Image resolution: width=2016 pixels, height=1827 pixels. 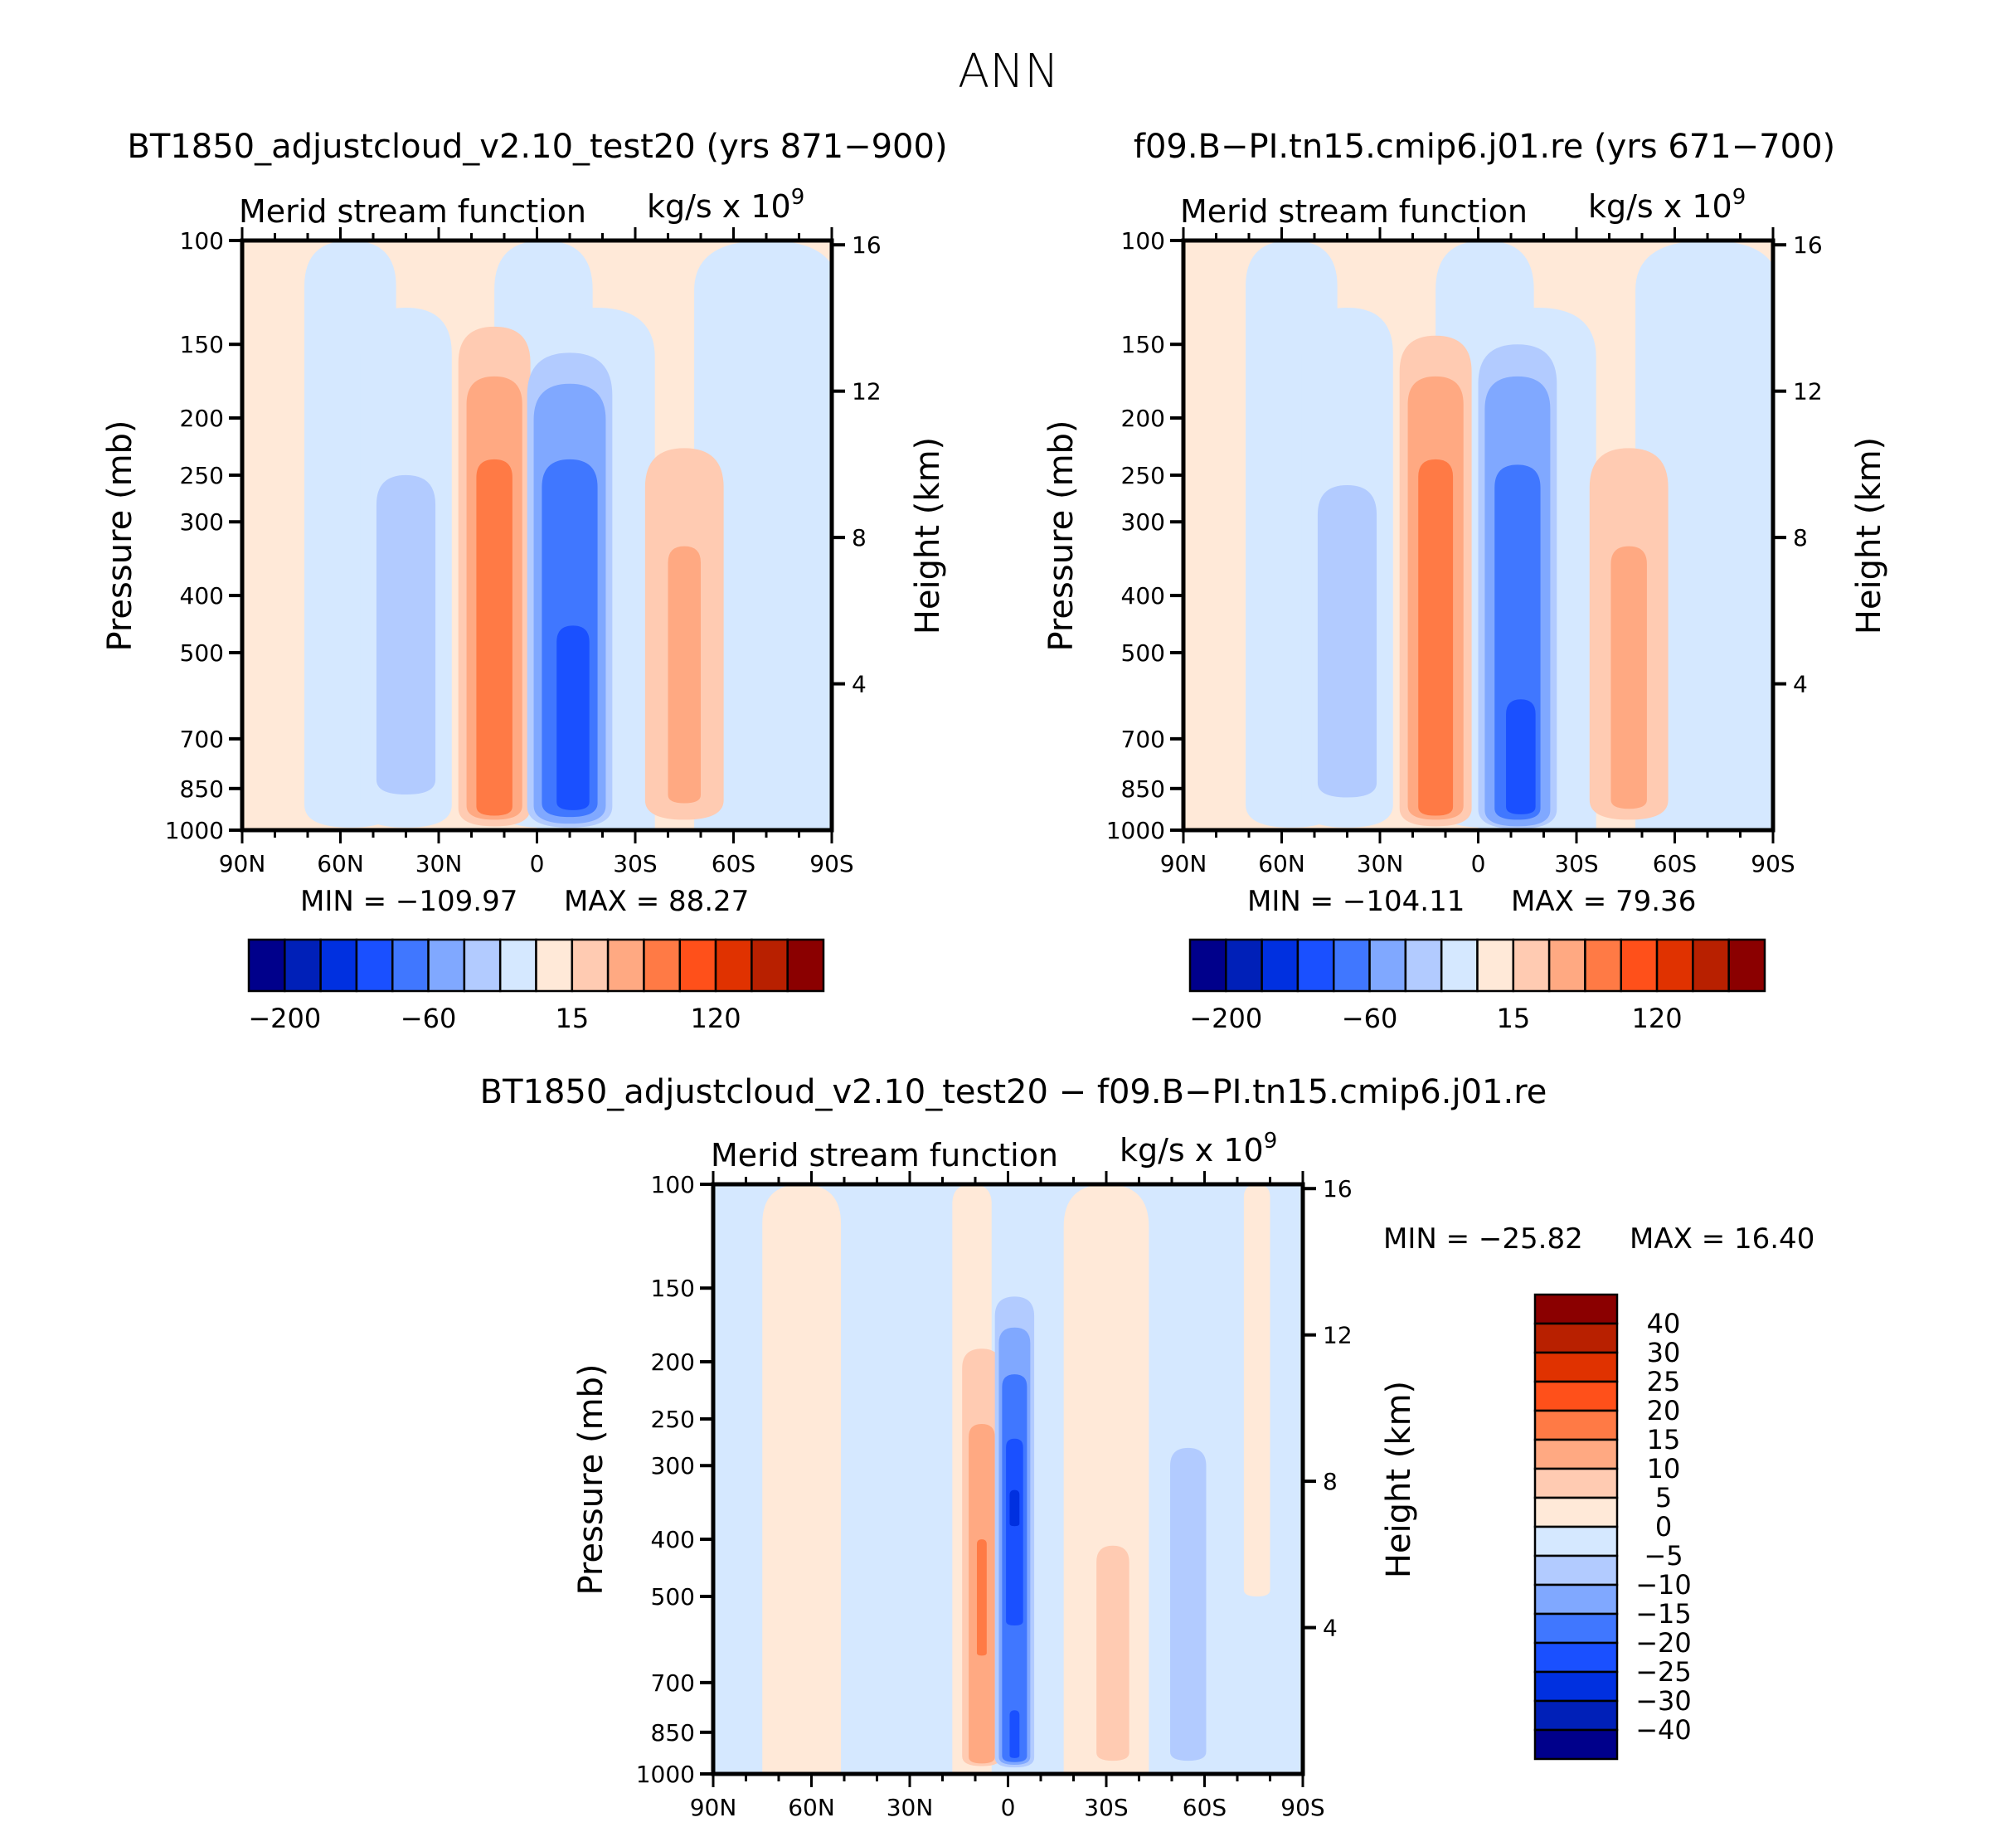 I want to click on units-label: kg/s x 109, so click(x=1198, y=1149).